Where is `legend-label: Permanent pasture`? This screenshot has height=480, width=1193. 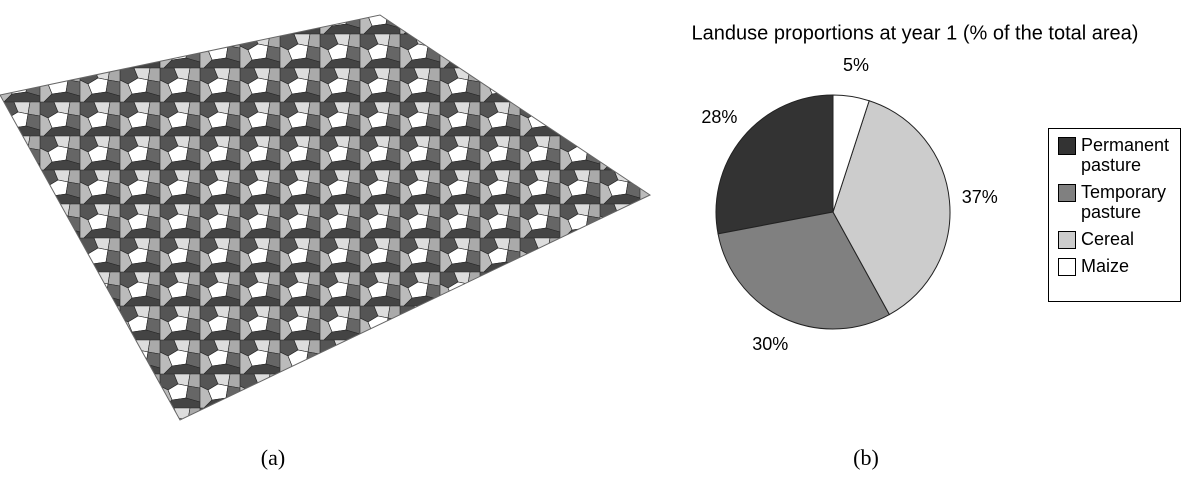 legend-label: Permanent pasture is located at coordinates (1125, 155).